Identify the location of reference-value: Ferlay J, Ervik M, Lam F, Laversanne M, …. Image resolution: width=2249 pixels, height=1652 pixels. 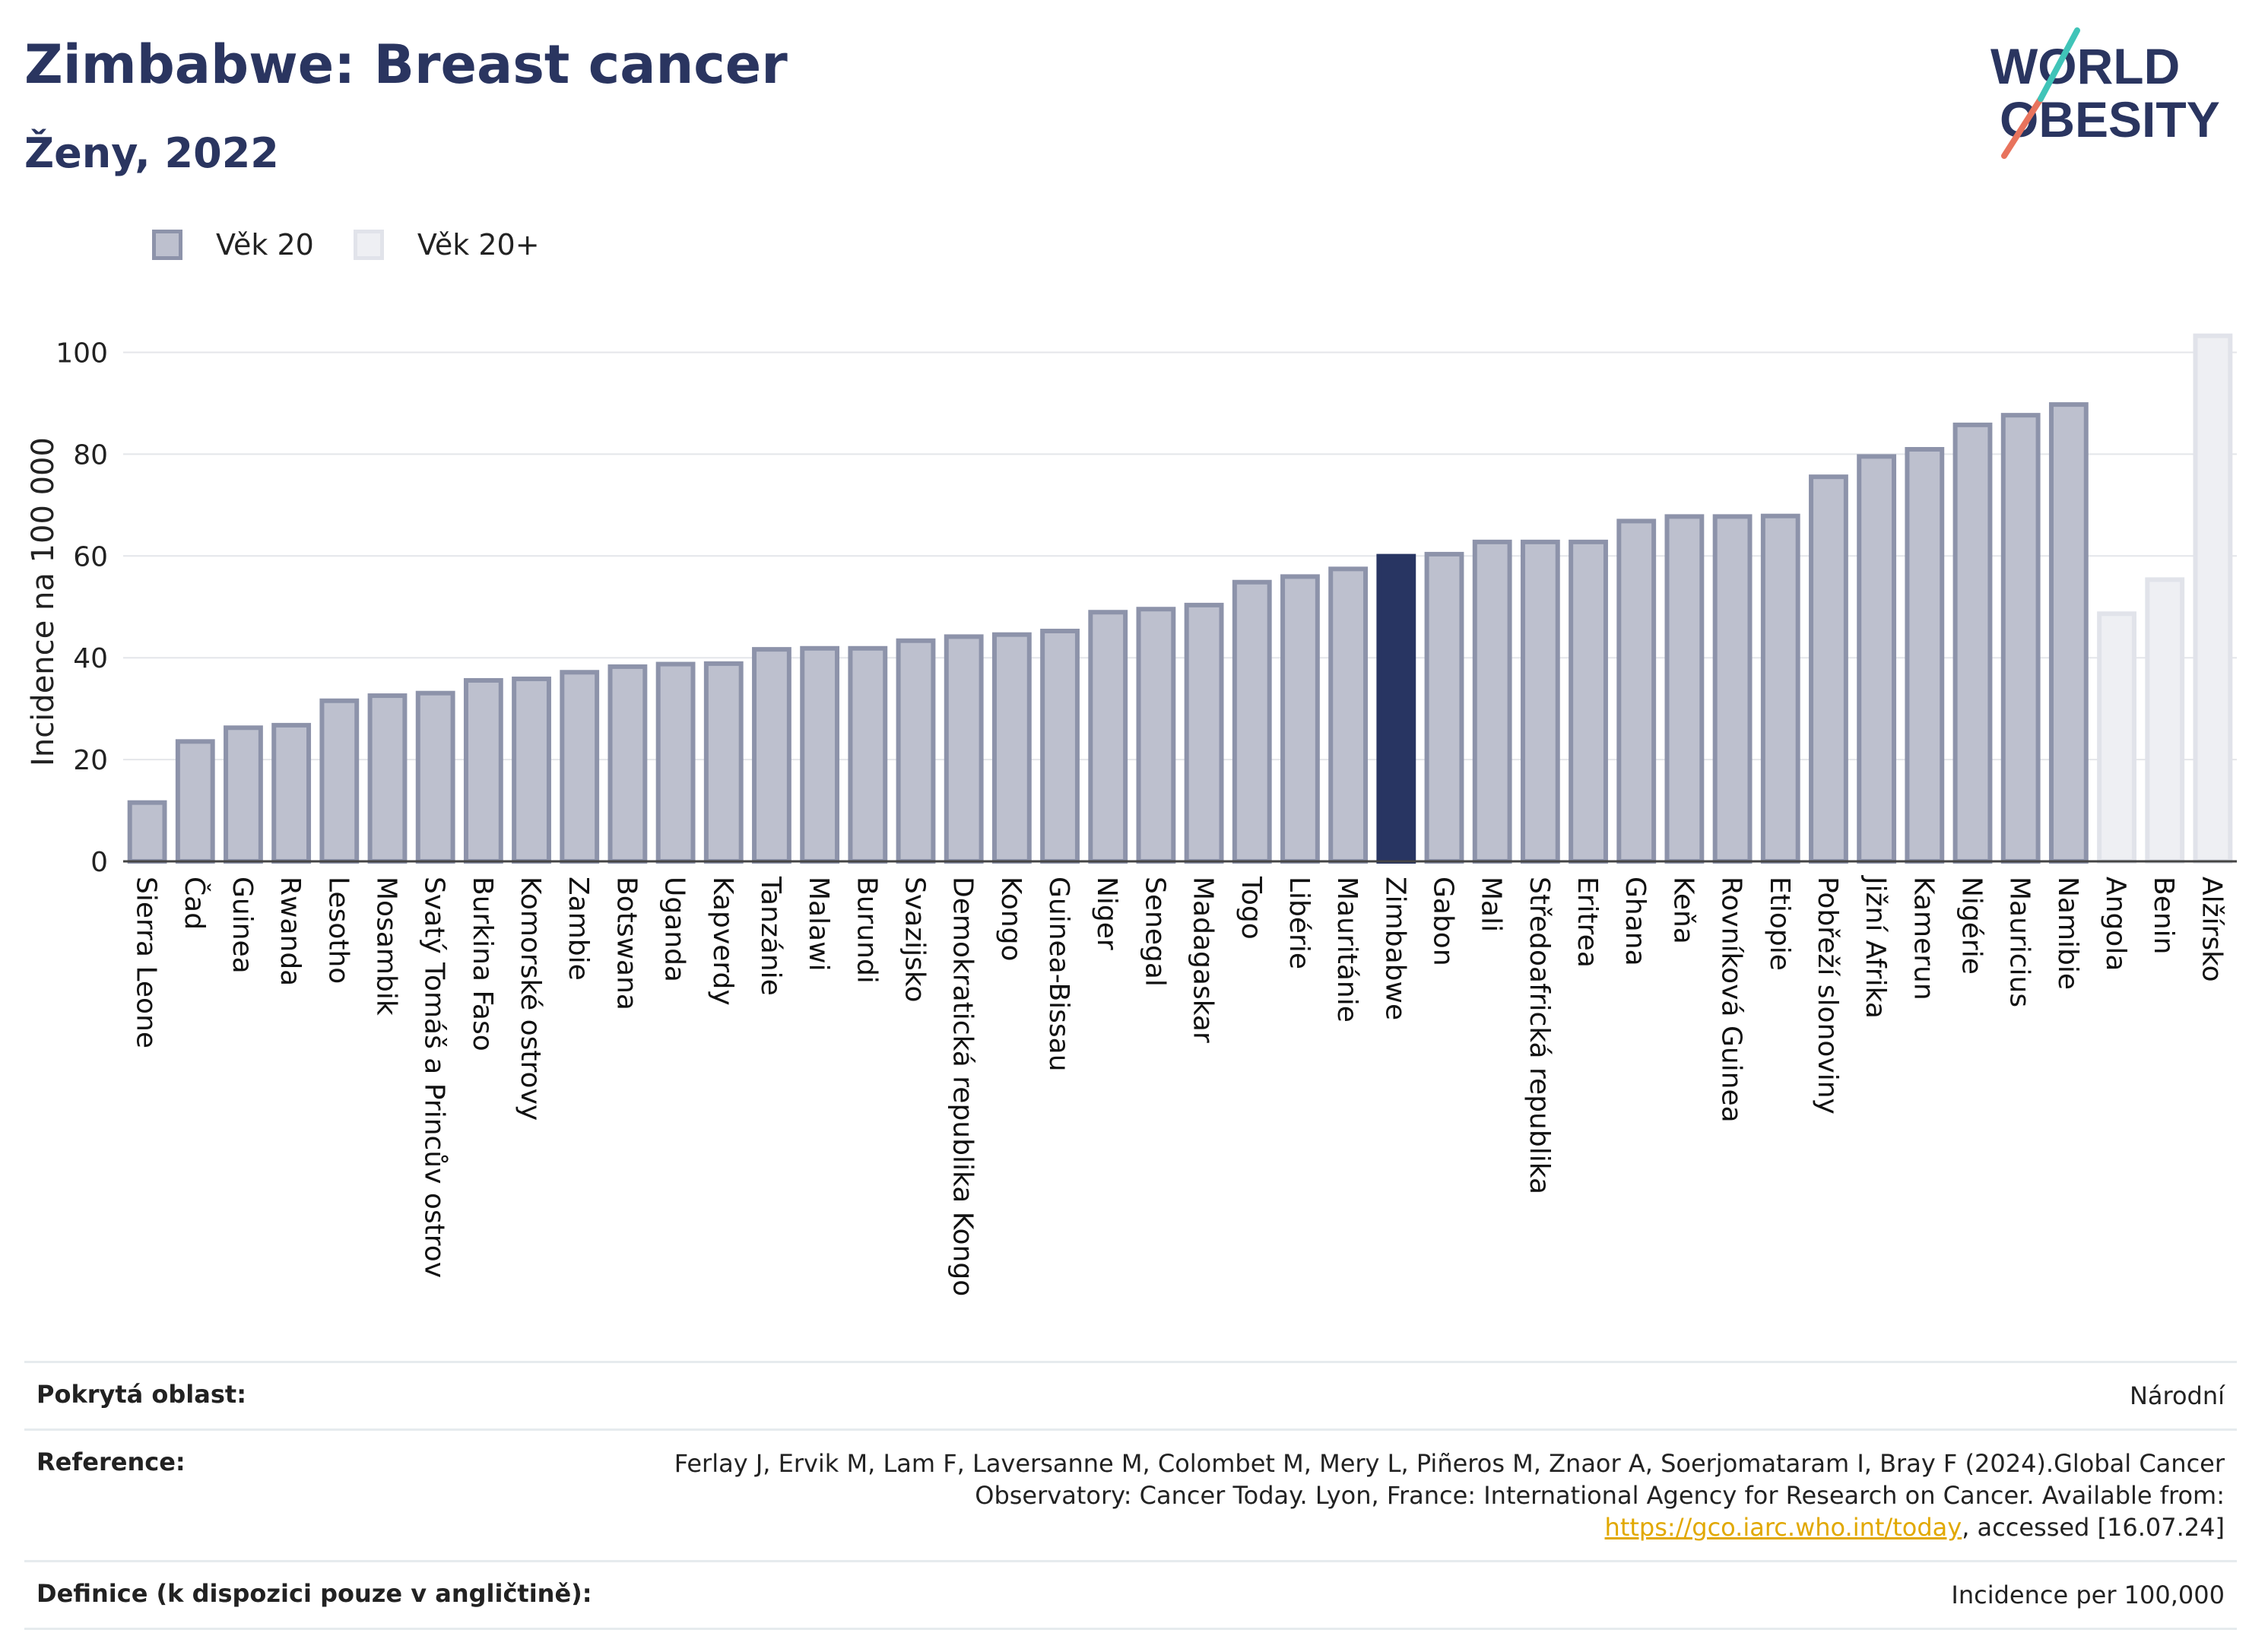
(1445, 1495).